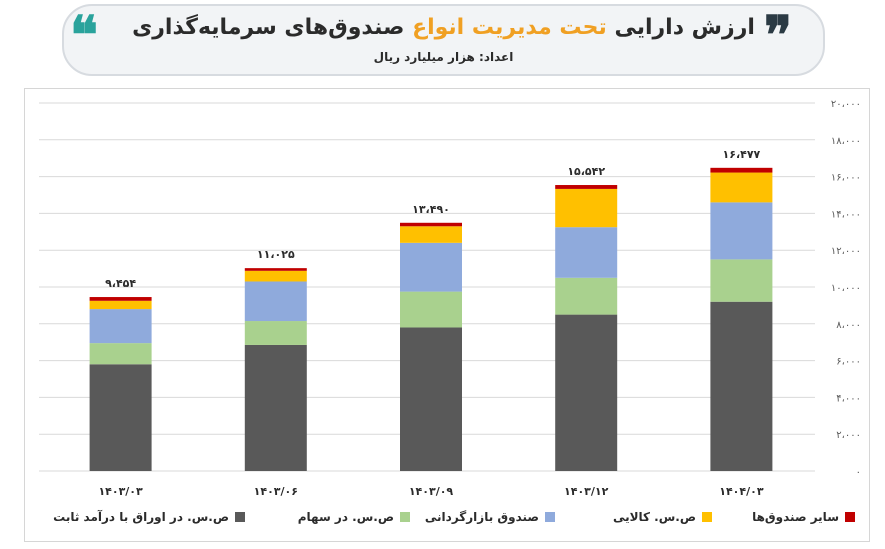 The height and width of the screenshot is (549, 885). What do you see at coordinates (741, 491) in the screenshot?
I see `x-tick-label: ۱۴۰۴/۰۳` at bounding box center [741, 491].